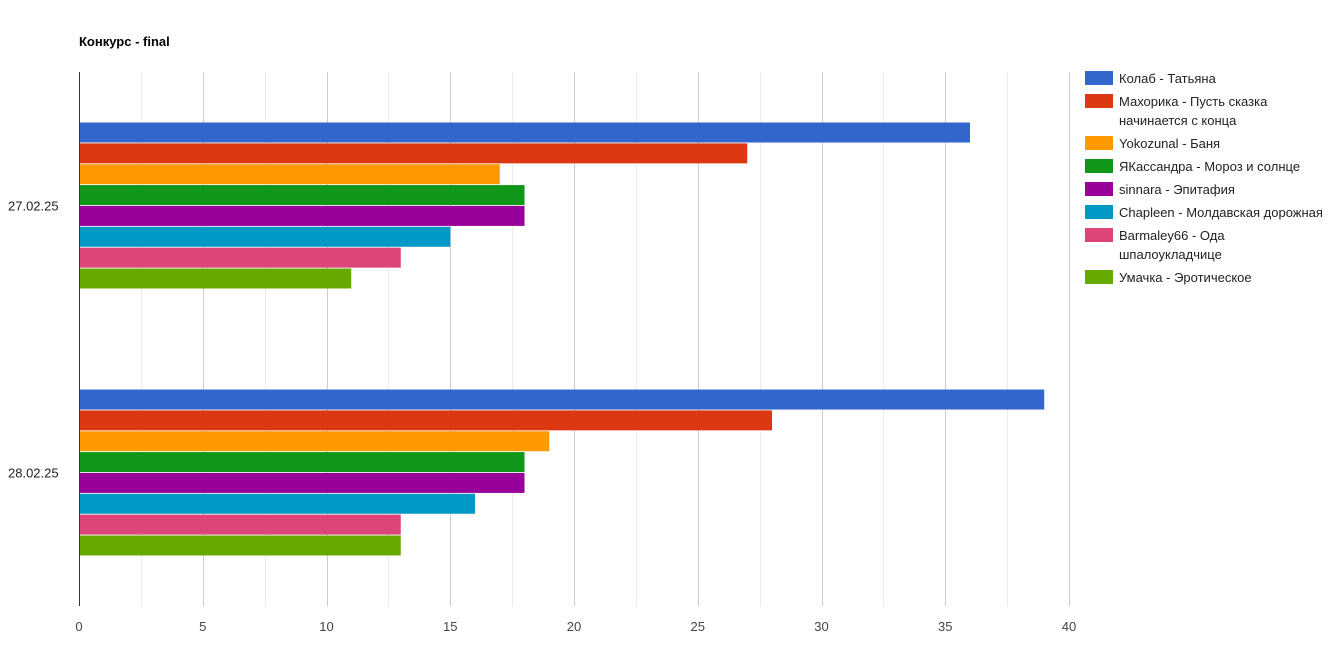  I want to click on x-tick-label: 15, so click(450, 626).